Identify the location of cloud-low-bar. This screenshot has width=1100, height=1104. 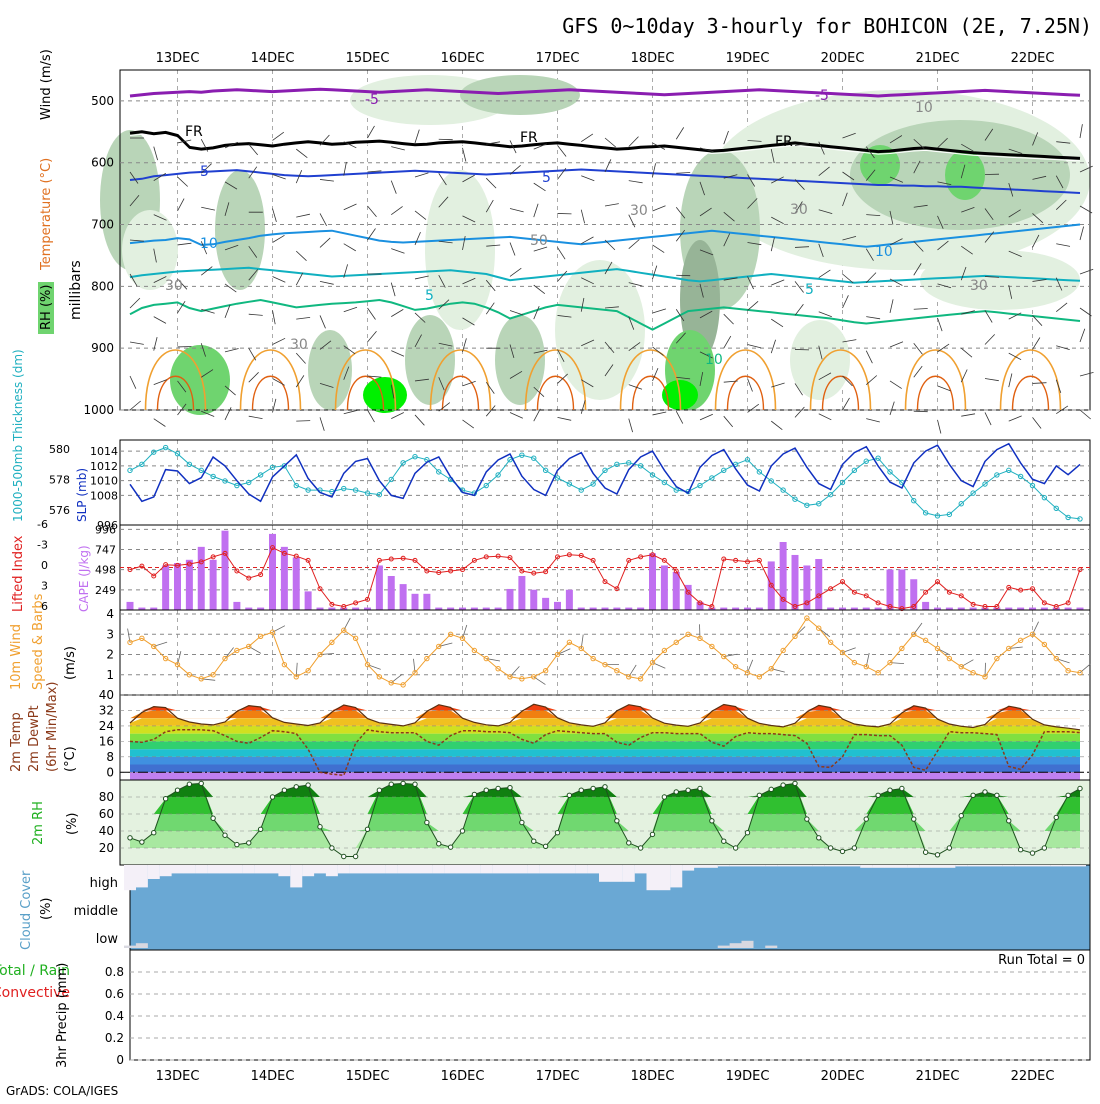
(142, 945).